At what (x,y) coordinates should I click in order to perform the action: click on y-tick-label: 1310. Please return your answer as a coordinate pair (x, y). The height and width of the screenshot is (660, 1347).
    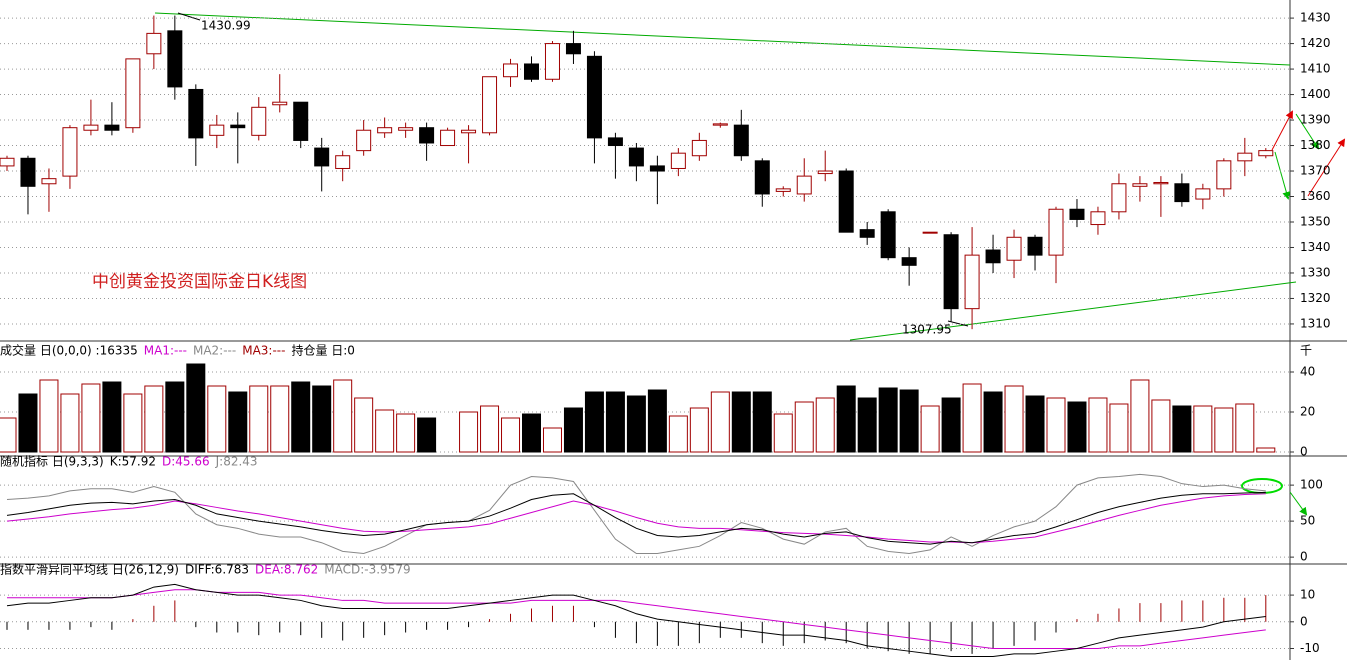
    Looking at the image, I should click on (1315, 323).